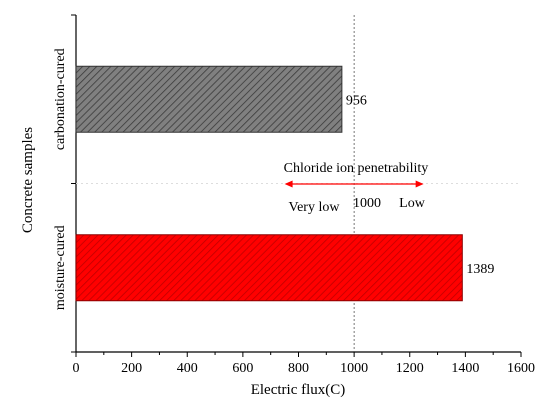 The width and height of the screenshot is (550, 407). Describe the element at coordinates (465, 368) in the screenshot. I see `x-tick-label-1400: 1400` at that location.